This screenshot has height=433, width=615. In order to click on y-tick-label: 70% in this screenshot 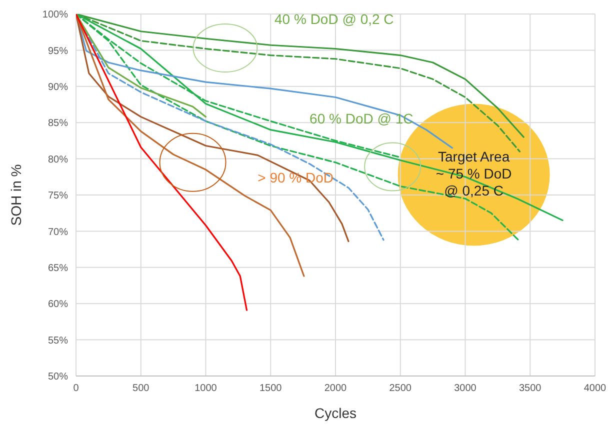, I will do `click(58, 232)`.